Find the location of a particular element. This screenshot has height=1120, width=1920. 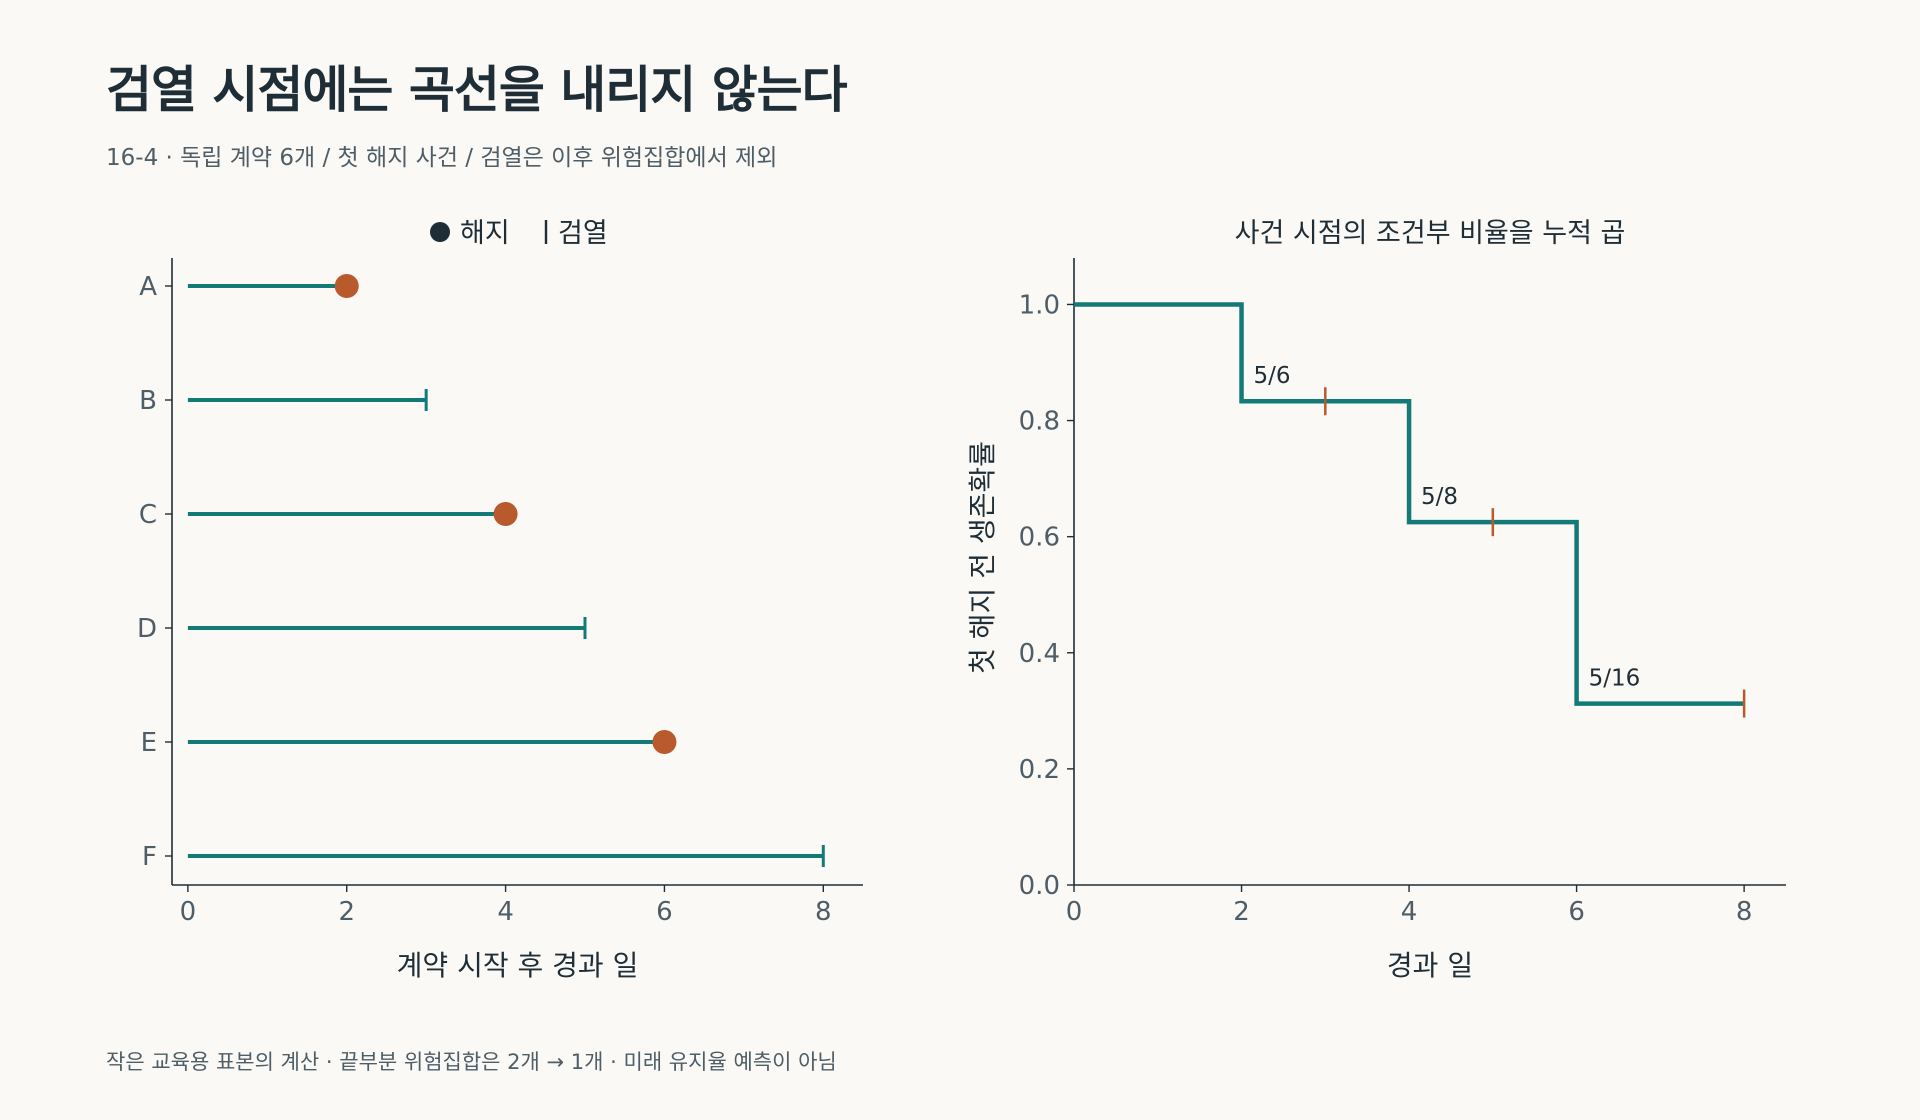

chart-title: 사건 시점의 조건부 비율을 누적 곱 is located at coordinates (1430, 233).